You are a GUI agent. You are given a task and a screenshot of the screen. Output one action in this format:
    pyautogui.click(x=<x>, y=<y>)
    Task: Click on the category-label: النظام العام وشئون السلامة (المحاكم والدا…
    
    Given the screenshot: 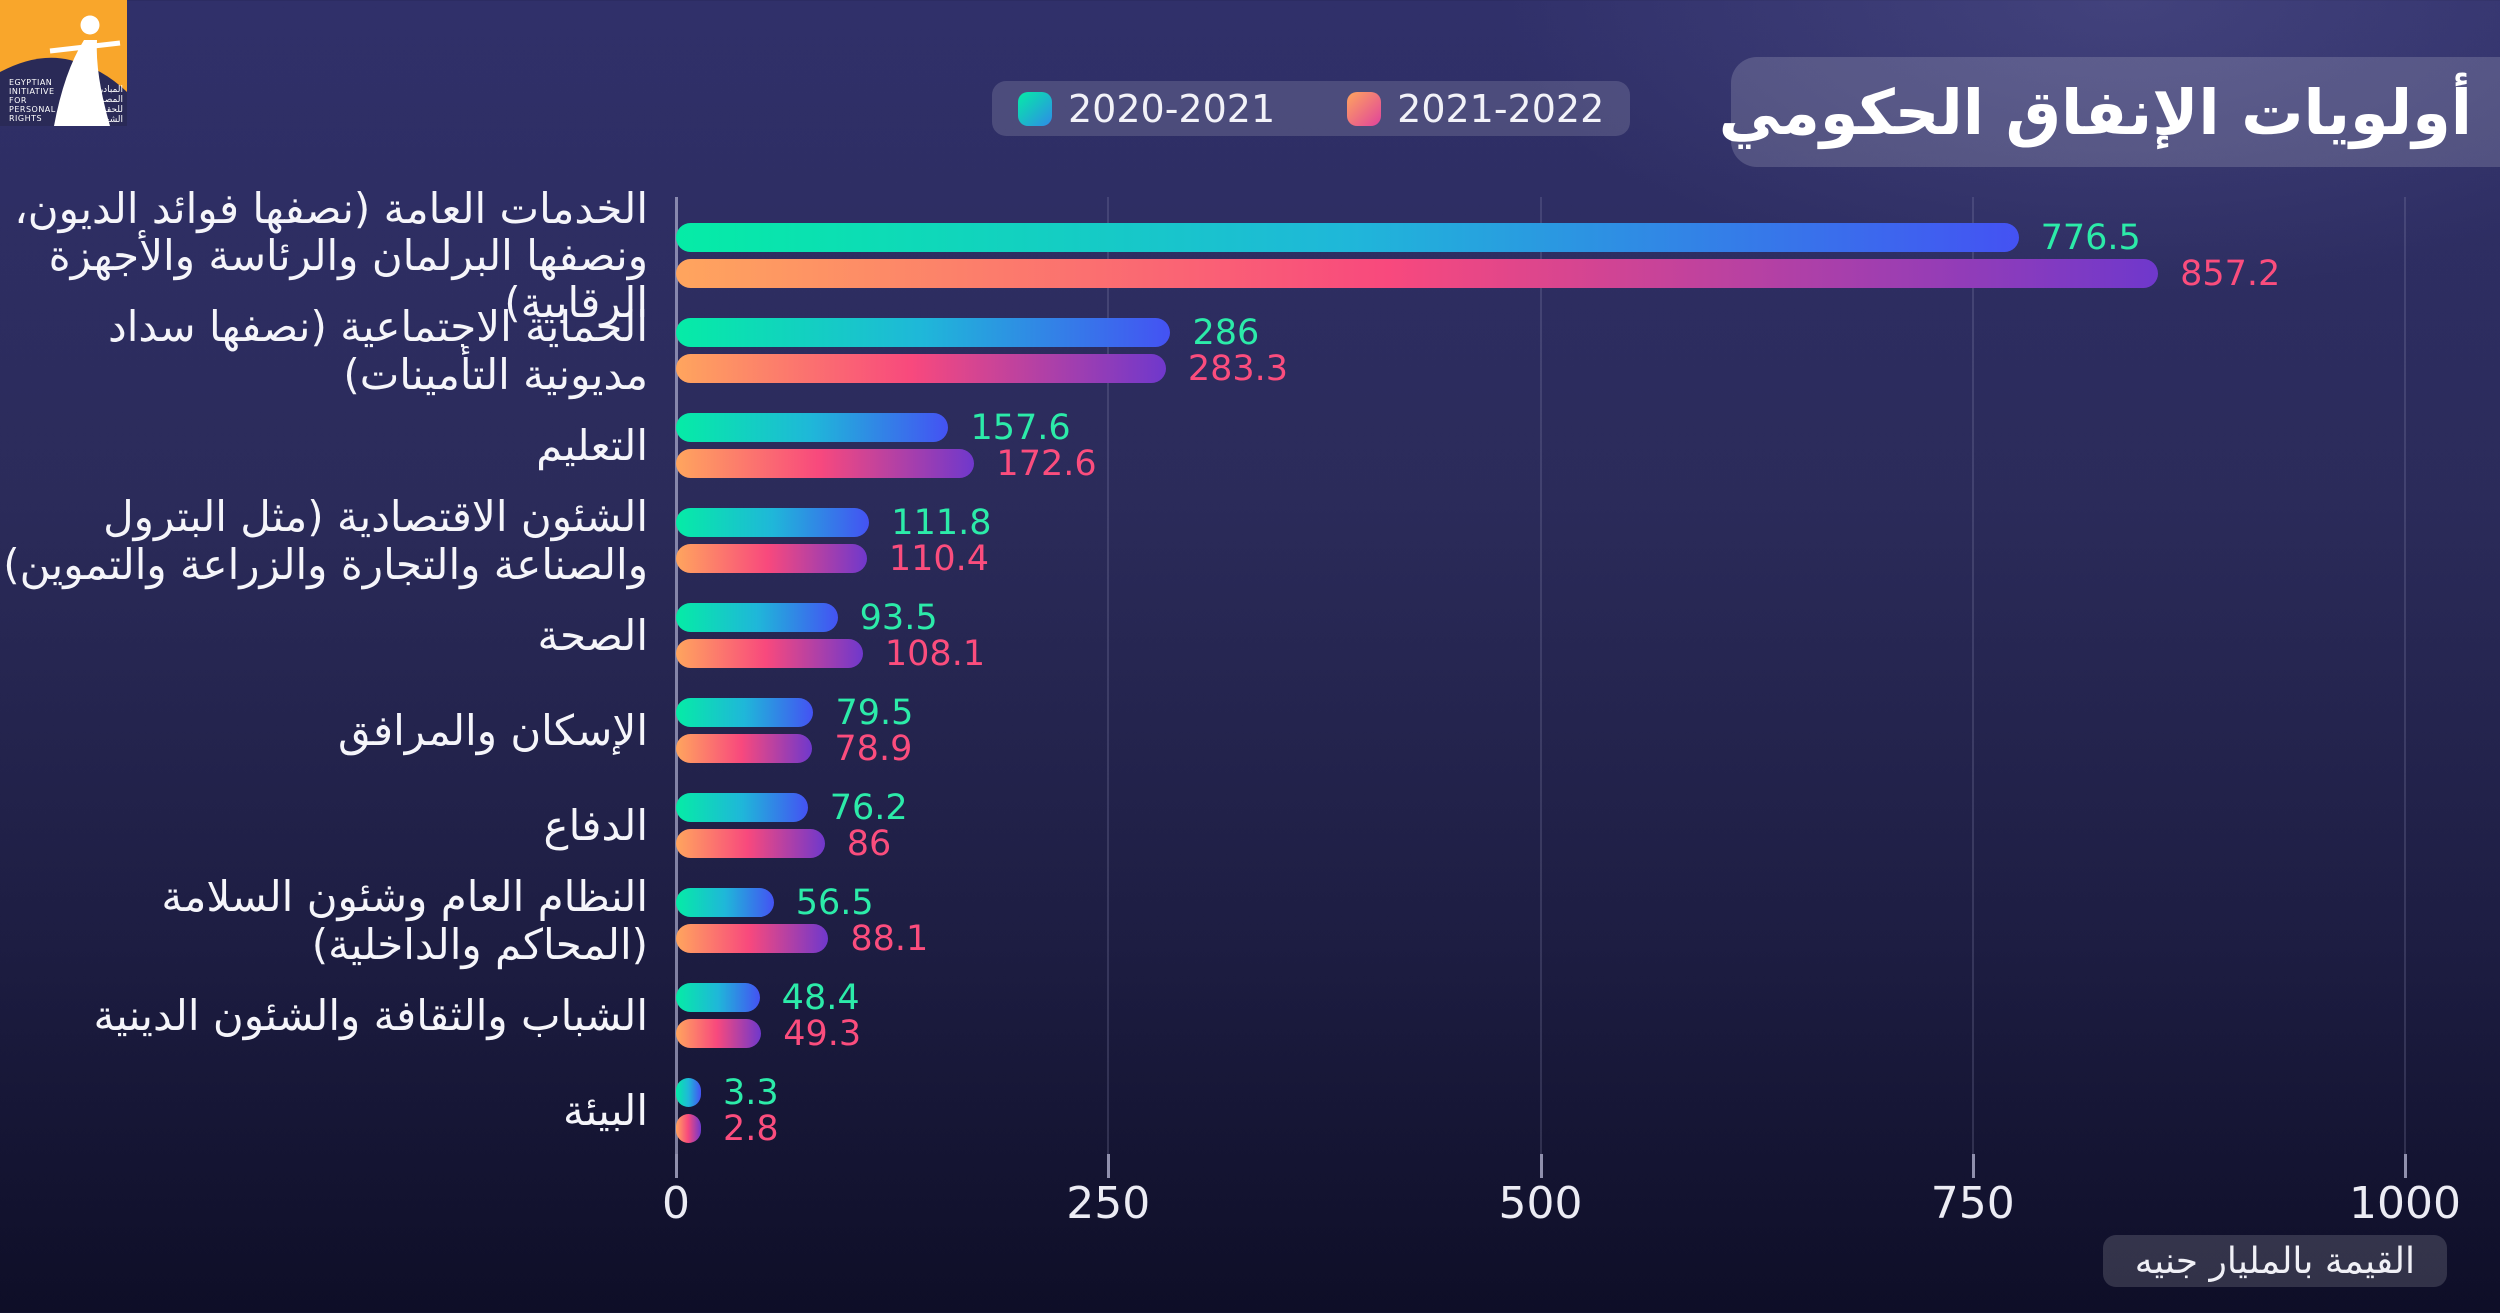 What is the action you would take?
    pyautogui.click(x=324, y=920)
    